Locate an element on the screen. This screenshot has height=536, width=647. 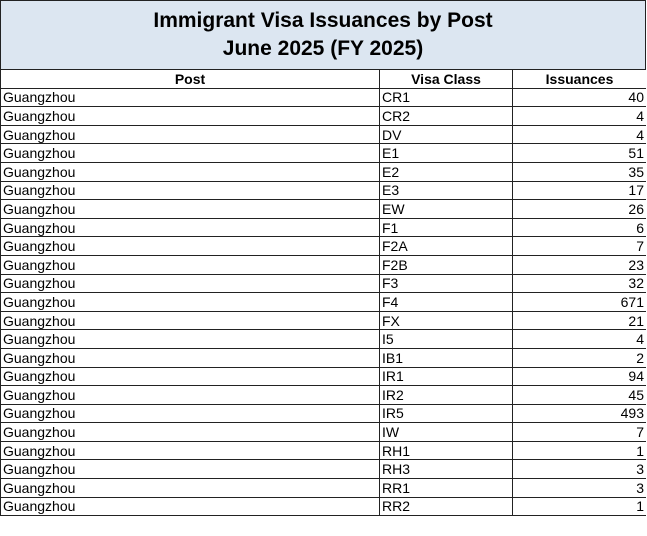
issuances-cell: 40 is located at coordinates (579, 97).